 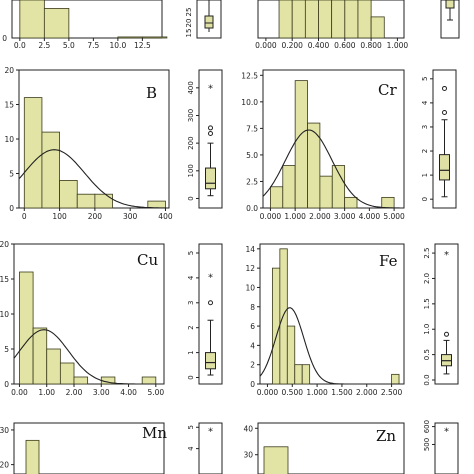 I want to click on y-tick-label: 12.5, so click(x=249, y=75).